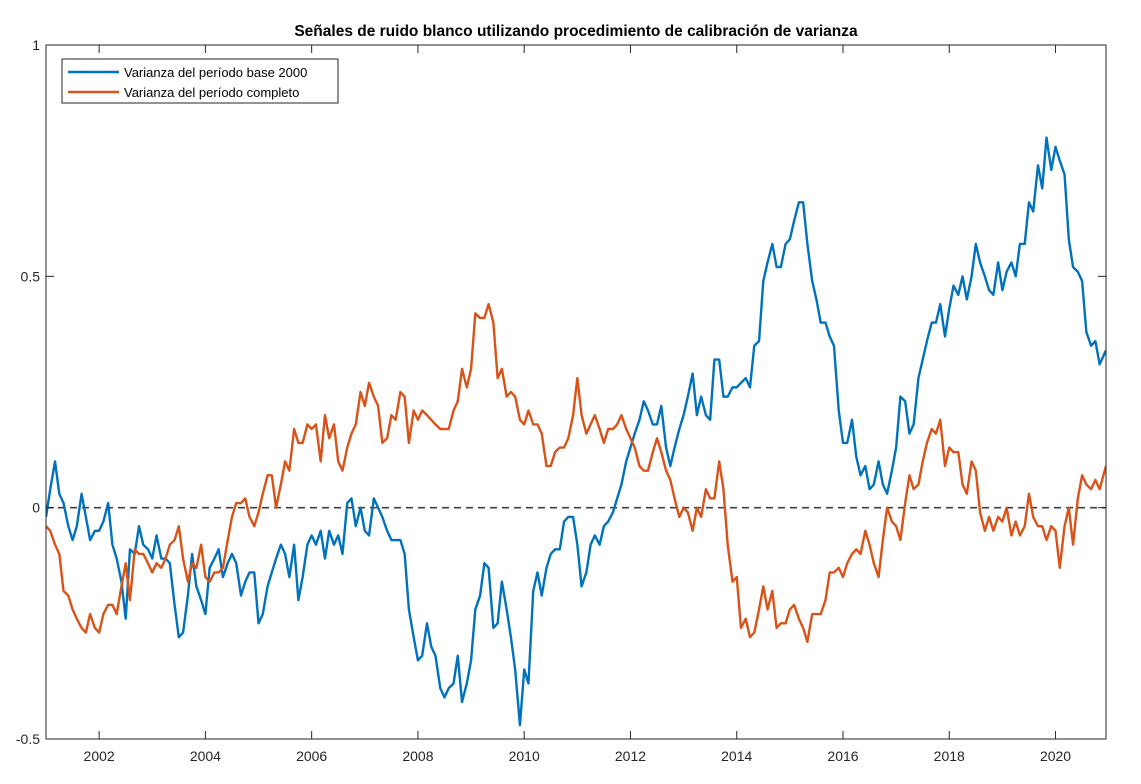  I want to click on x-tick-label: 2006, so click(311, 756).